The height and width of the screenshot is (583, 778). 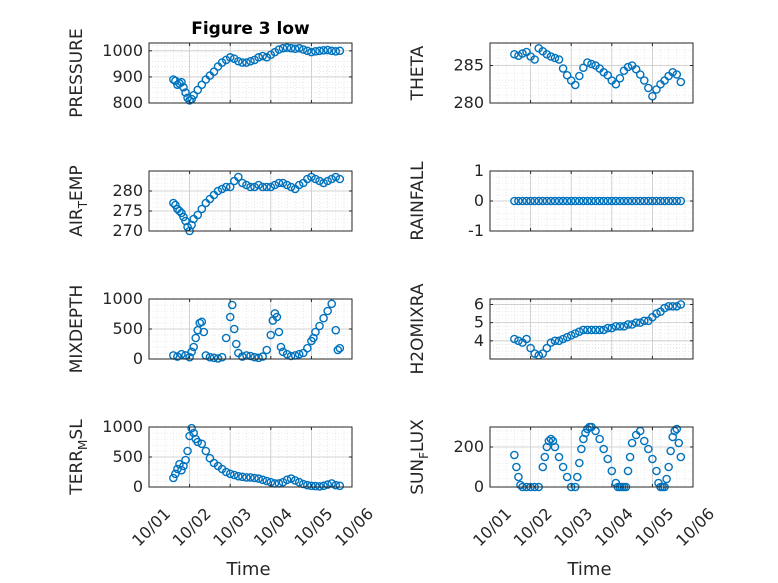 I want to click on subplot-5: 0 500 1000 MIXDEPTH, so click(x=210, y=329).